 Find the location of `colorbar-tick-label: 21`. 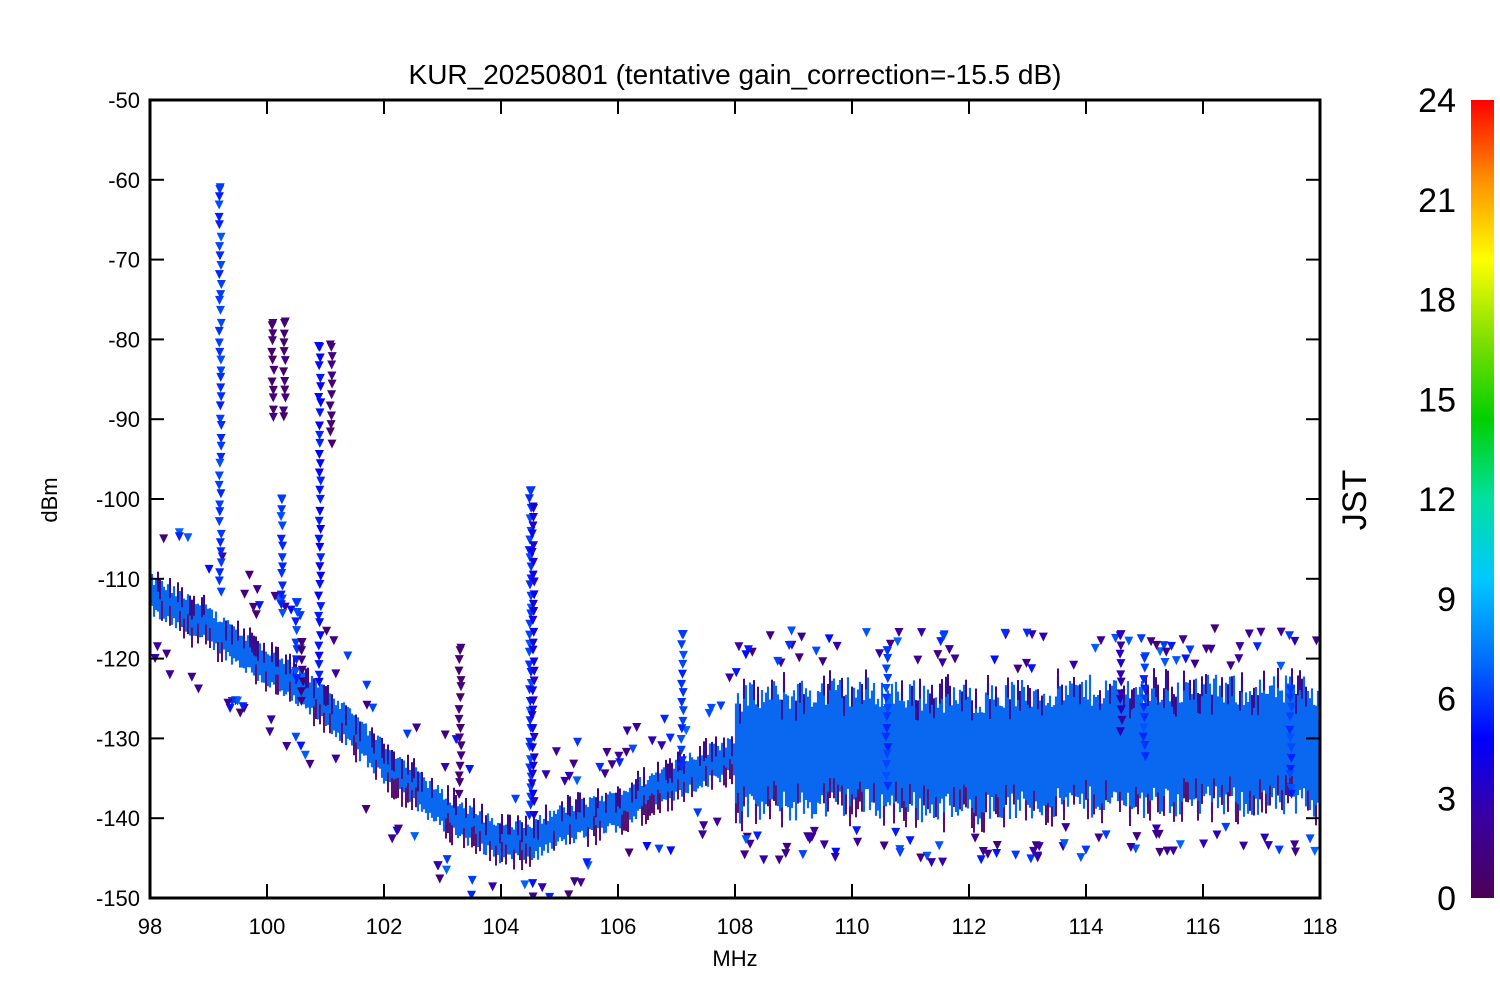

colorbar-tick-label: 21 is located at coordinates (1437, 201).